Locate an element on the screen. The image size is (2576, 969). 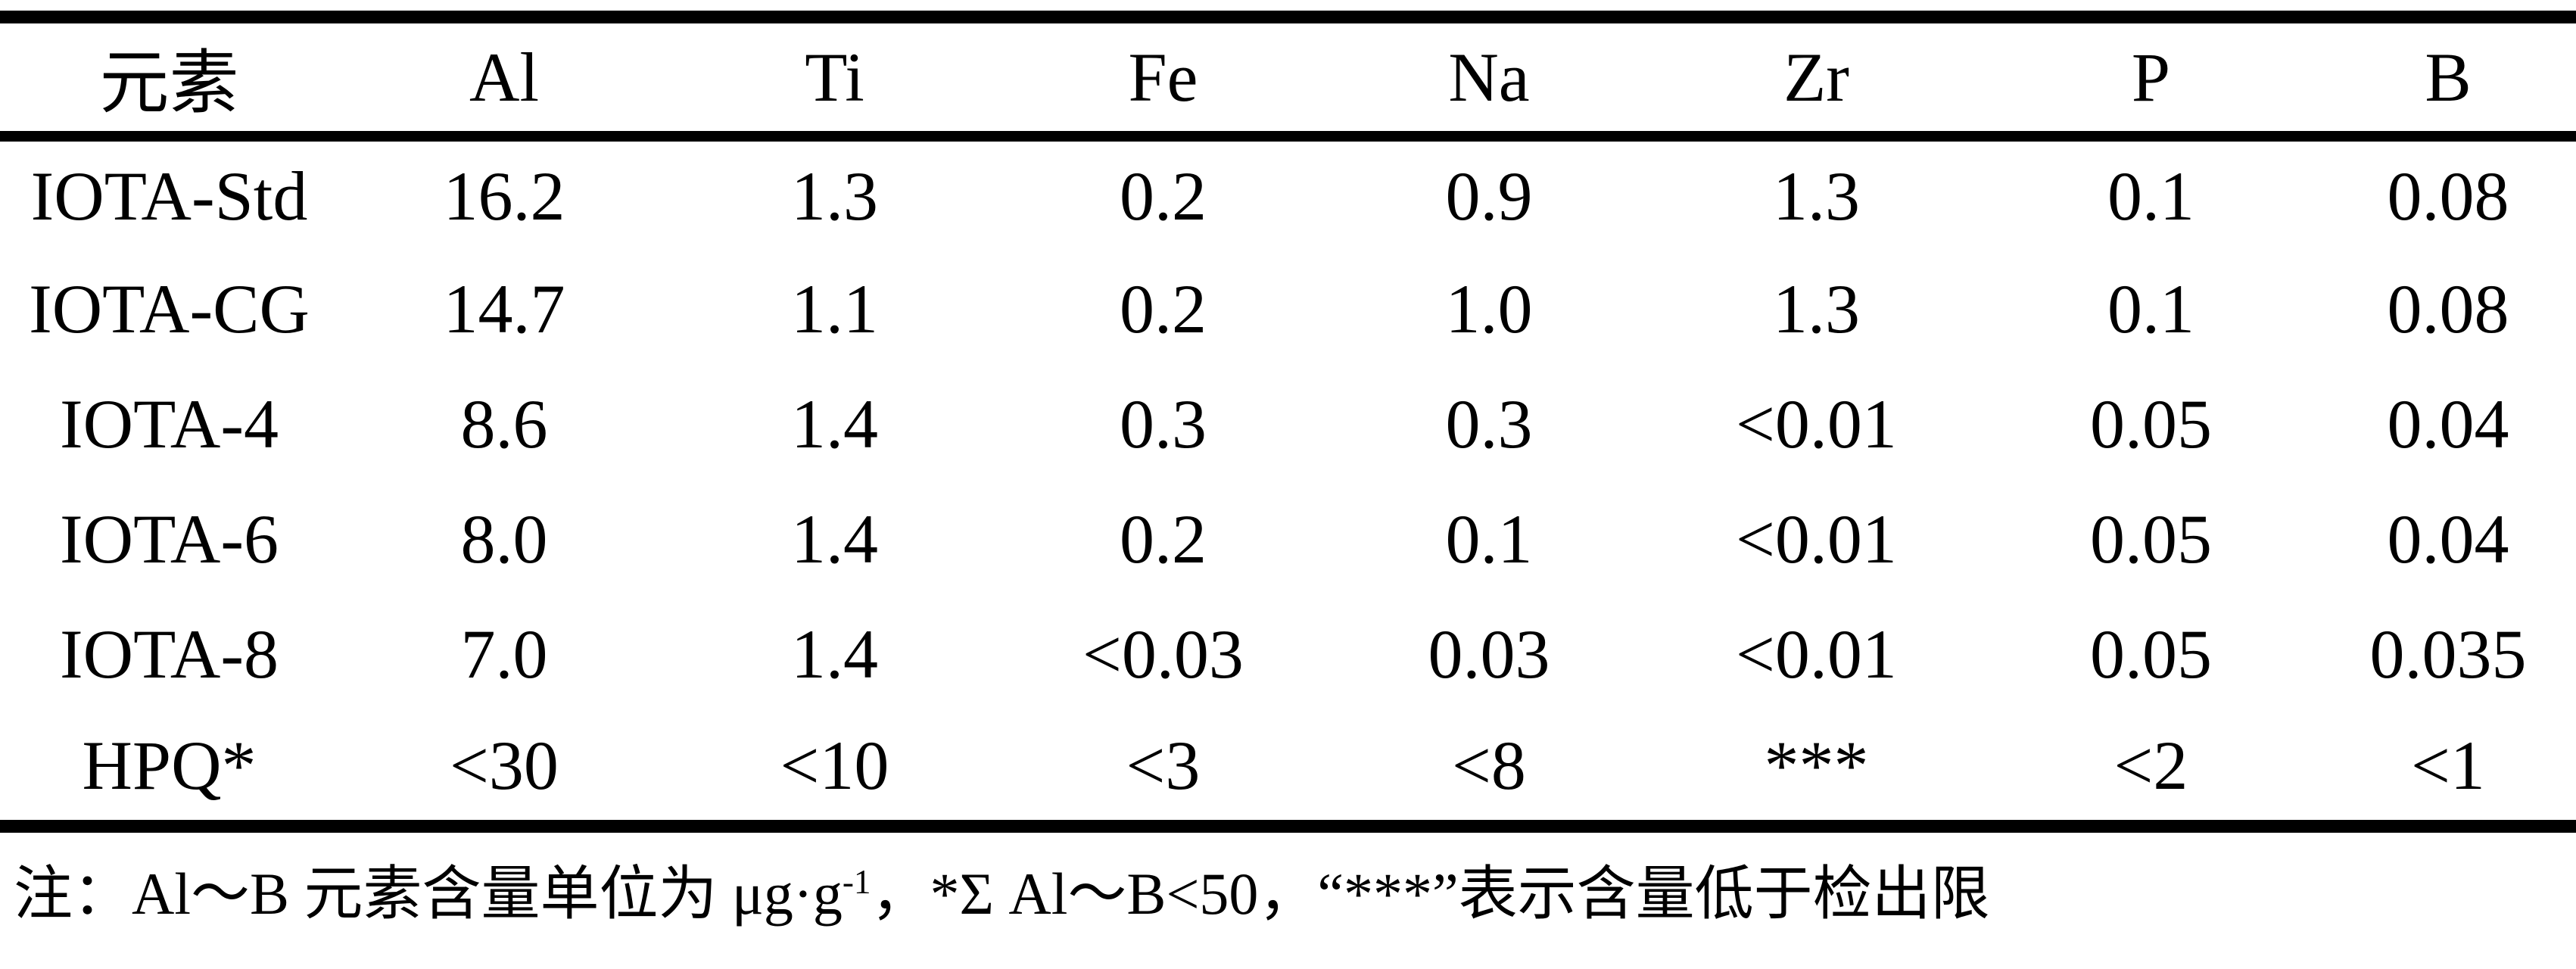
row-label: IOTA-4 is located at coordinates (169, 424).